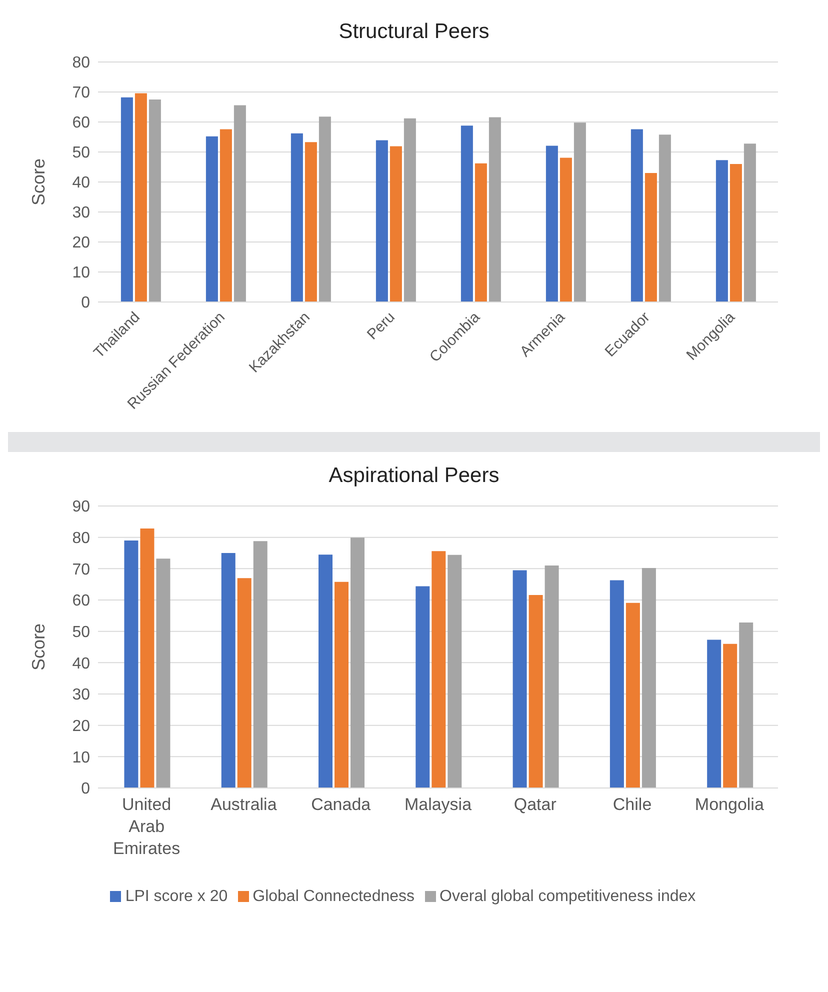 Image resolution: width=828 pixels, height=992 pixels. Describe the element at coordinates (414, 476) in the screenshot. I see `chart-title: Aspirational Peers` at that location.